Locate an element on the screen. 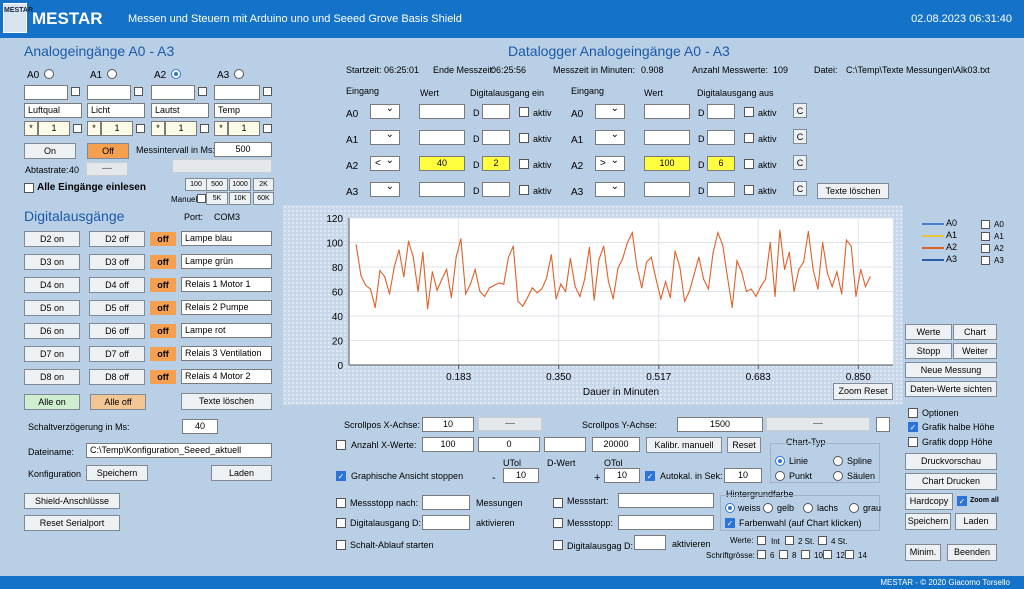 Image resolution: width=1024 pixels, height=589 pixels. clear-texts-button: Texte löschen is located at coordinates (226, 401).